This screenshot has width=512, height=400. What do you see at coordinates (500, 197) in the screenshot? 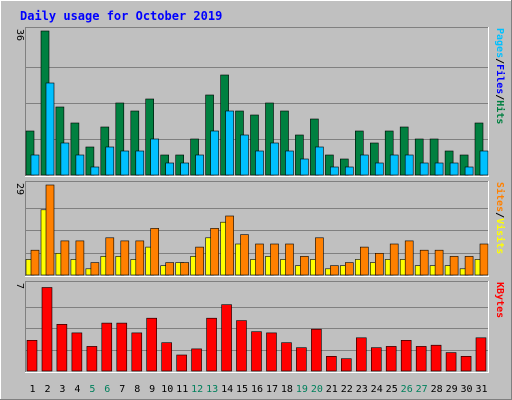
I see `legend-item: Sites` at bounding box center [500, 197].